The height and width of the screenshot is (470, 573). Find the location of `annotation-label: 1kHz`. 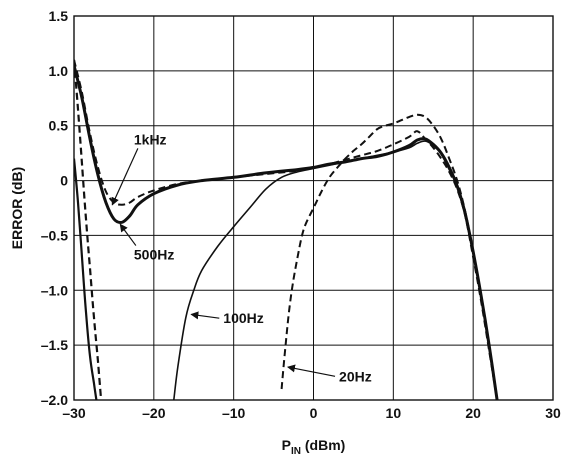

annotation-label: 1kHz is located at coordinates (150, 139).